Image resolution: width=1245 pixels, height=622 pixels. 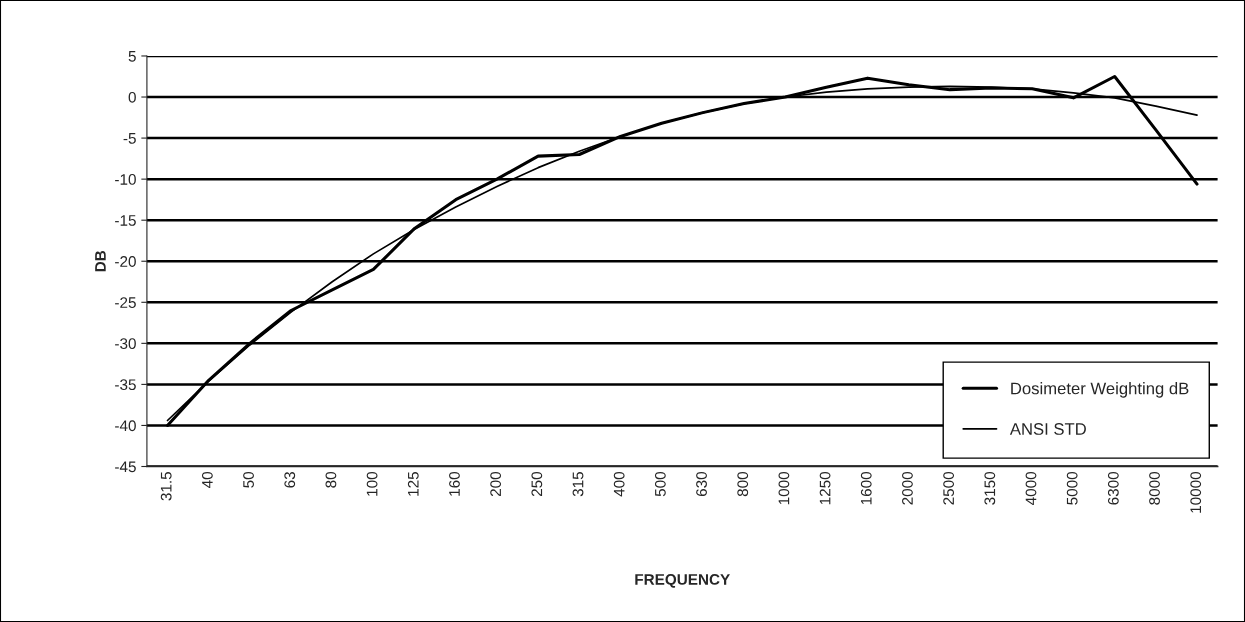 I want to click on x-tick-label: 63, so click(x=290, y=480).